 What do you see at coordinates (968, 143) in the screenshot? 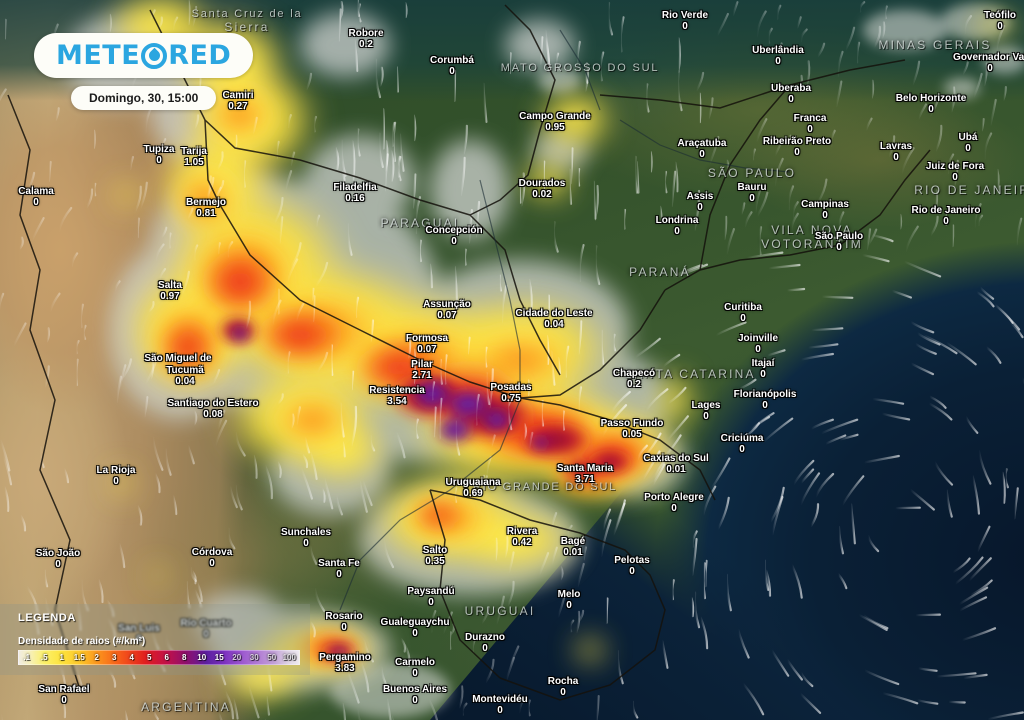
I see `city-label: Ubá 0` at bounding box center [968, 143].